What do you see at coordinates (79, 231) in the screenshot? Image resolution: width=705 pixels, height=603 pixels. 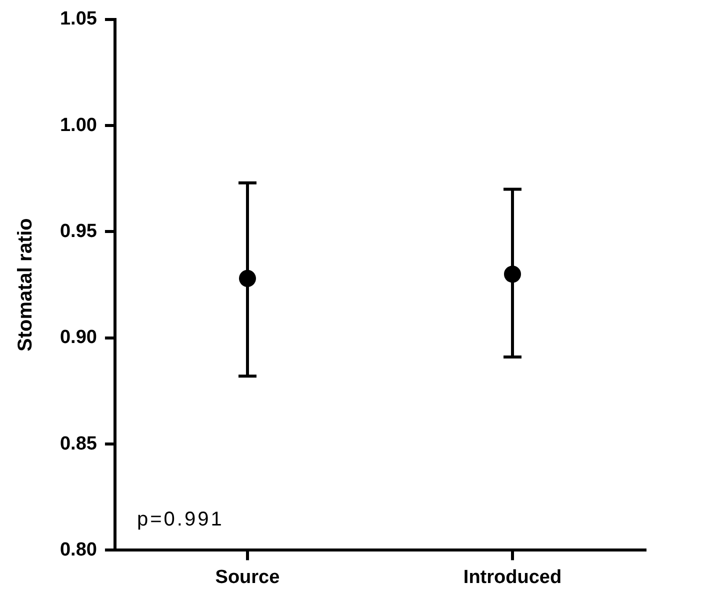 I see `y-tick-label: 0.95` at bounding box center [79, 231].